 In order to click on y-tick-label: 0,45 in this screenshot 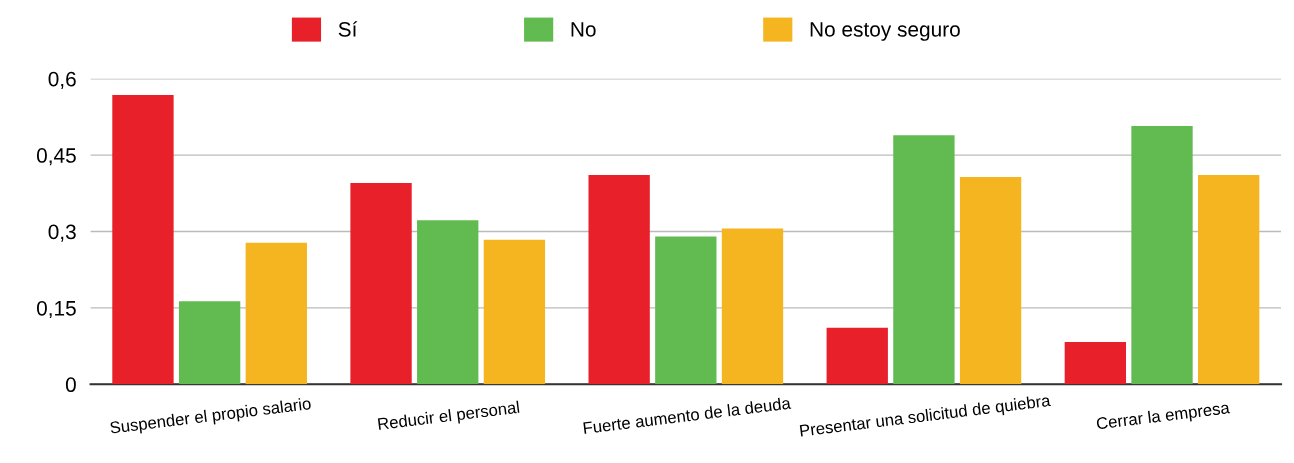, I will do `click(56, 157)`.